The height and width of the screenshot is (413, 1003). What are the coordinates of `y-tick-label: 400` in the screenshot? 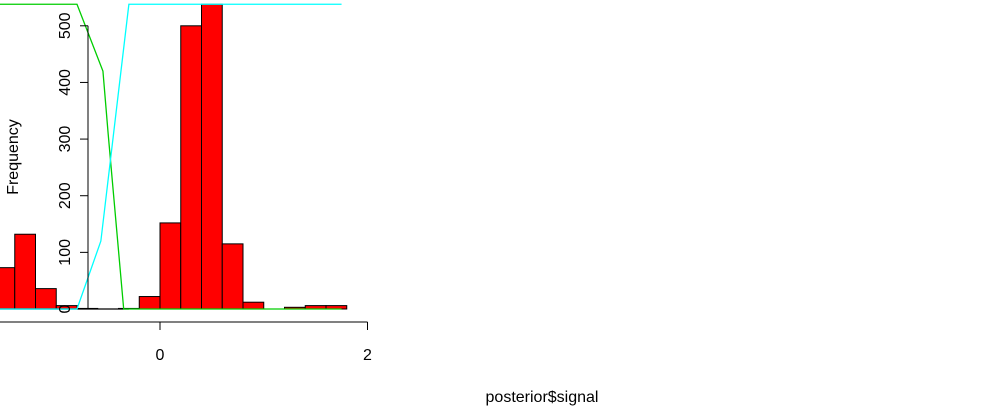 It's located at (65, 82).